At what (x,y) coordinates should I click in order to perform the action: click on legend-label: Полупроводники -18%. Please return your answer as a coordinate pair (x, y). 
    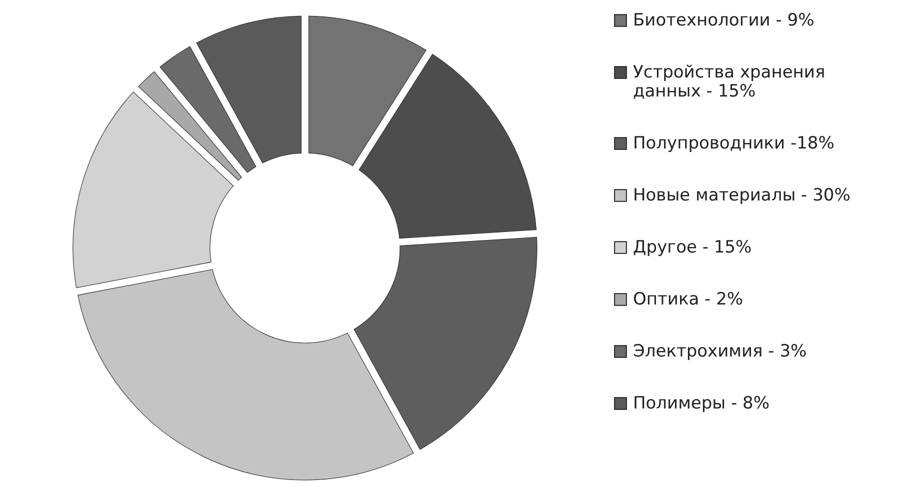
    Looking at the image, I should click on (733, 144).